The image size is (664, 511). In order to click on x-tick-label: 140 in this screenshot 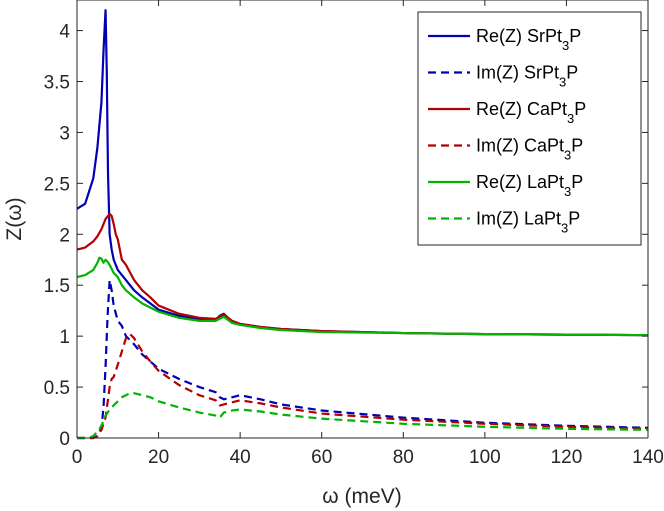, I will do `click(648, 457)`.